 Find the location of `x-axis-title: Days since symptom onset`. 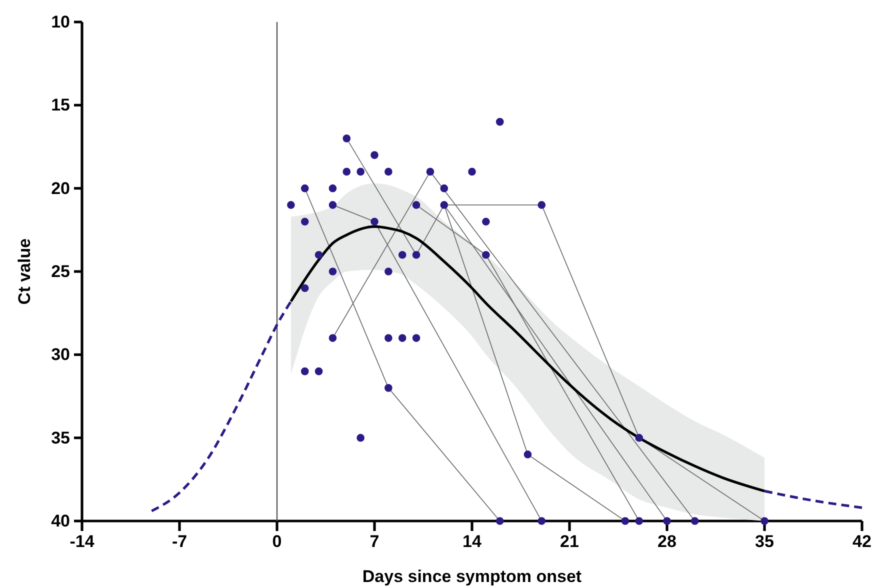

x-axis-title: Days since symptom onset is located at coordinates (472, 576).